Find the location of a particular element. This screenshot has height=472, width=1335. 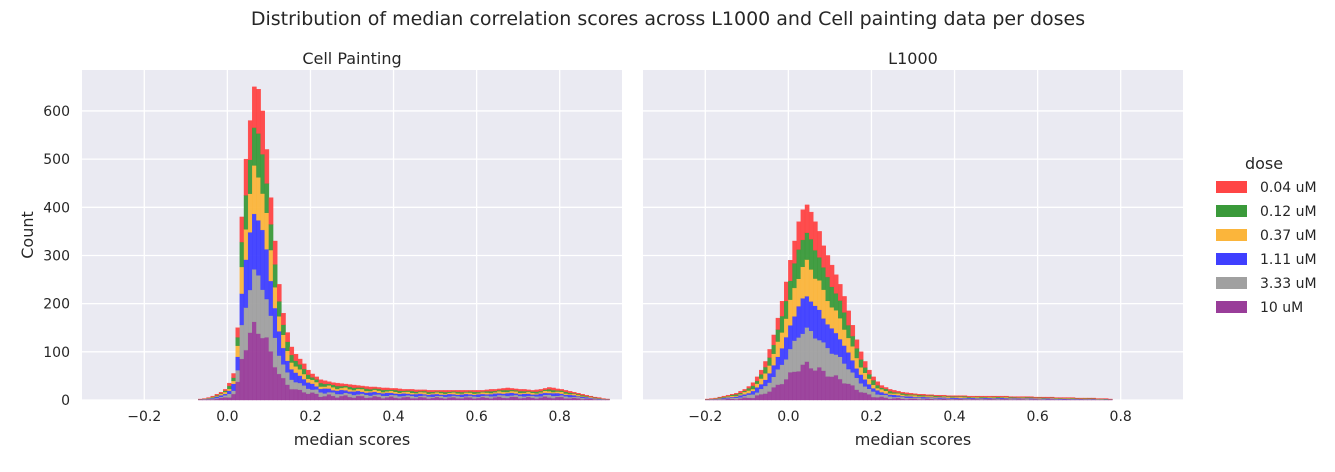

x-tick-label: 0.0 is located at coordinates (227, 417).